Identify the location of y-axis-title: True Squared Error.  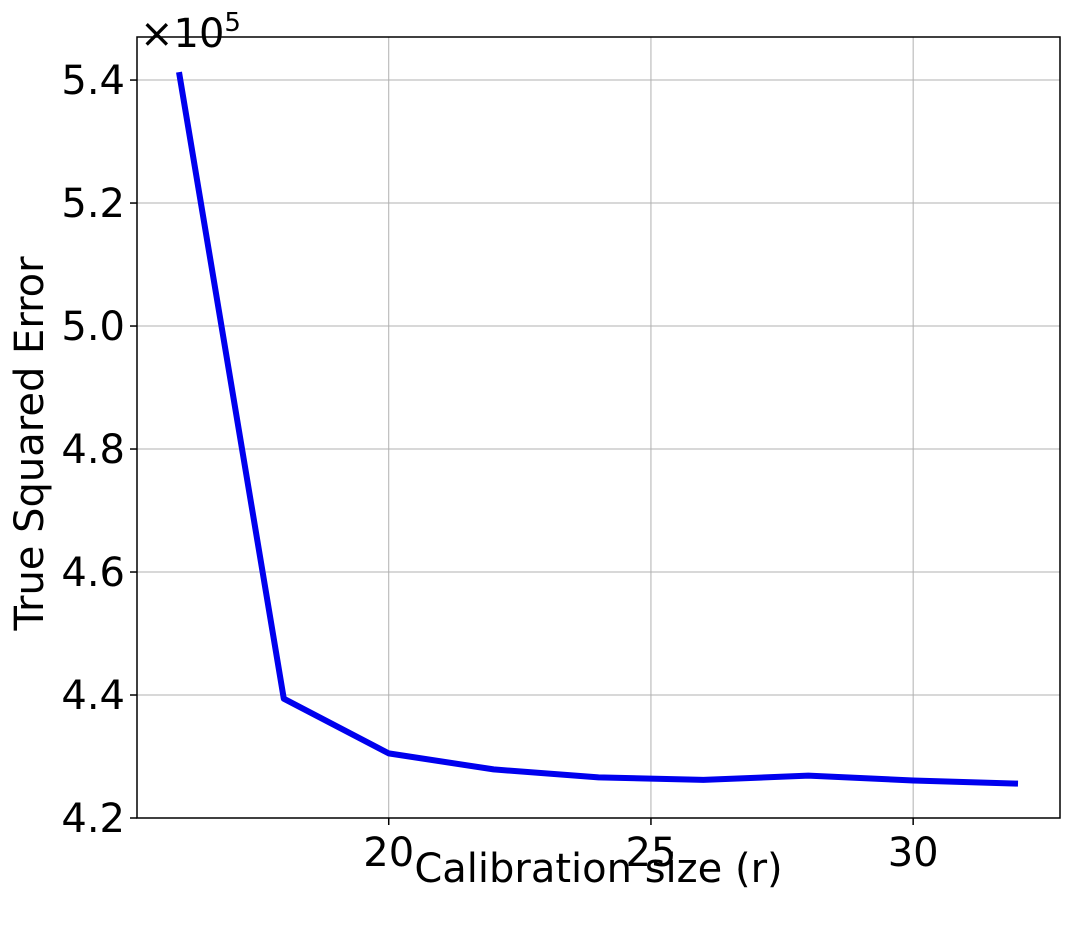
(30, 444).